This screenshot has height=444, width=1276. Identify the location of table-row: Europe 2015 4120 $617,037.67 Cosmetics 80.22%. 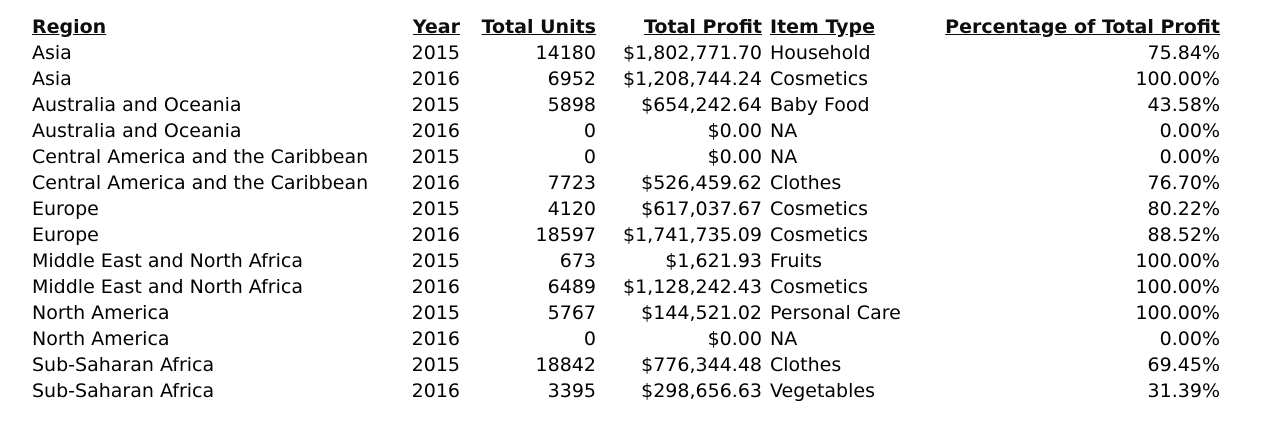
(626, 209).